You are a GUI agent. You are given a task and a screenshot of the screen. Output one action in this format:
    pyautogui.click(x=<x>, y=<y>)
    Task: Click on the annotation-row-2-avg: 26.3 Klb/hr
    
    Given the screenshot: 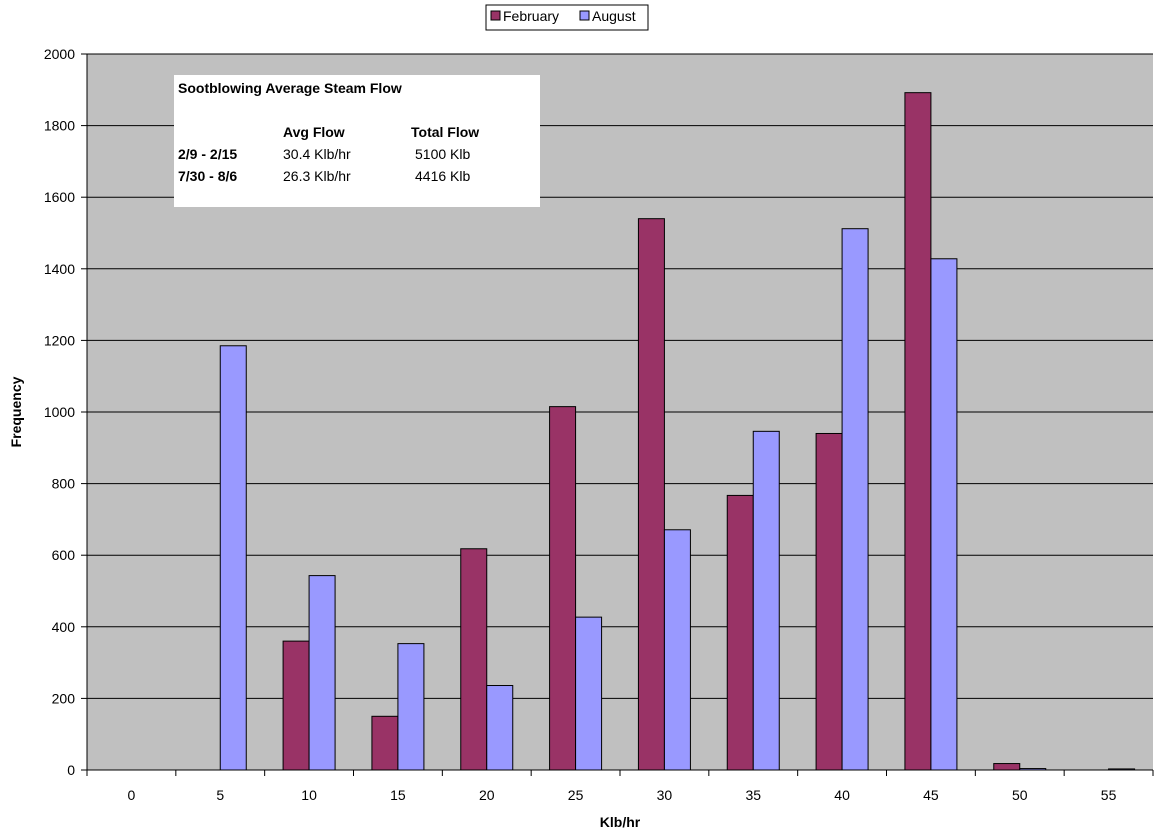 What is the action you would take?
    pyautogui.click(x=317, y=176)
    